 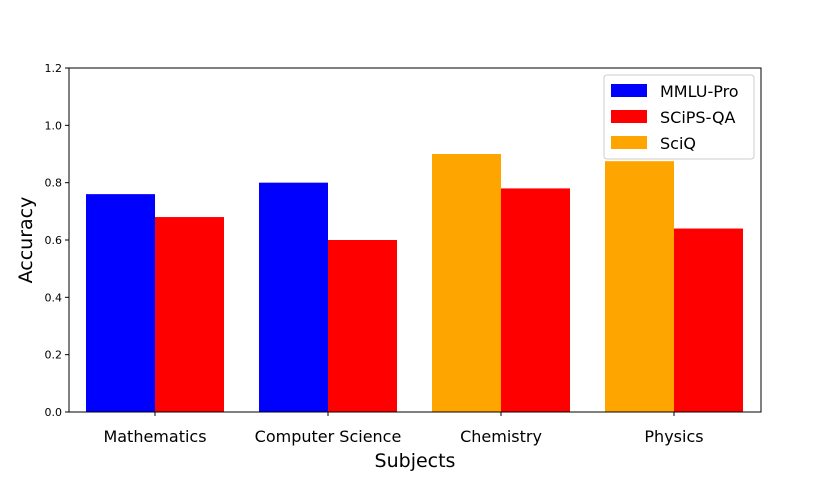 What do you see at coordinates (54, 68) in the screenshot?
I see `y-tick-label: 1.2` at bounding box center [54, 68].